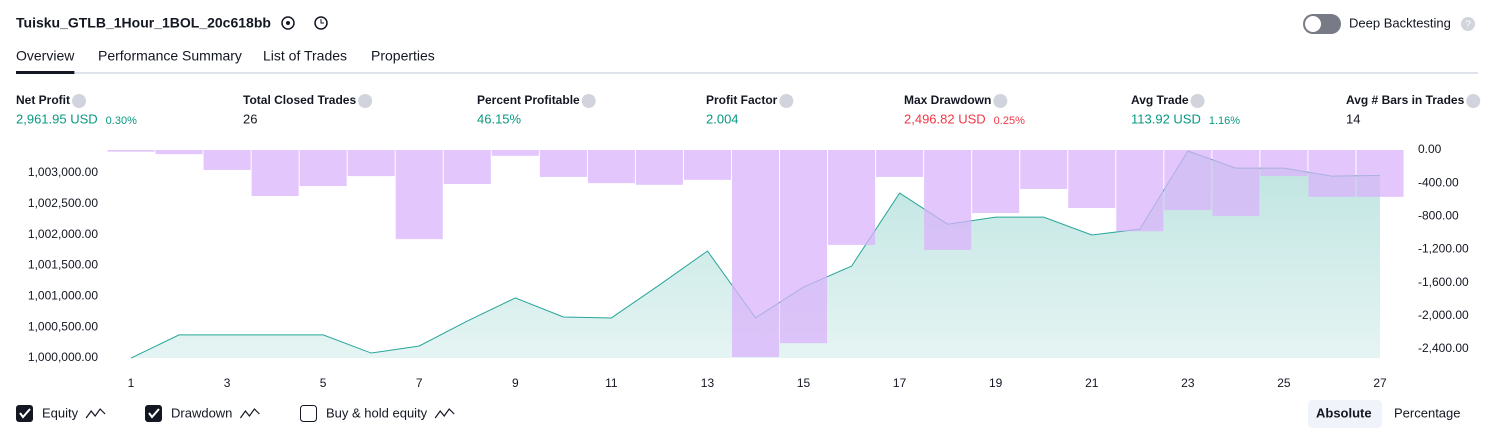 This screenshot has width=1494, height=443. I want to click on metric-value: 2.004, so click(722, 118).